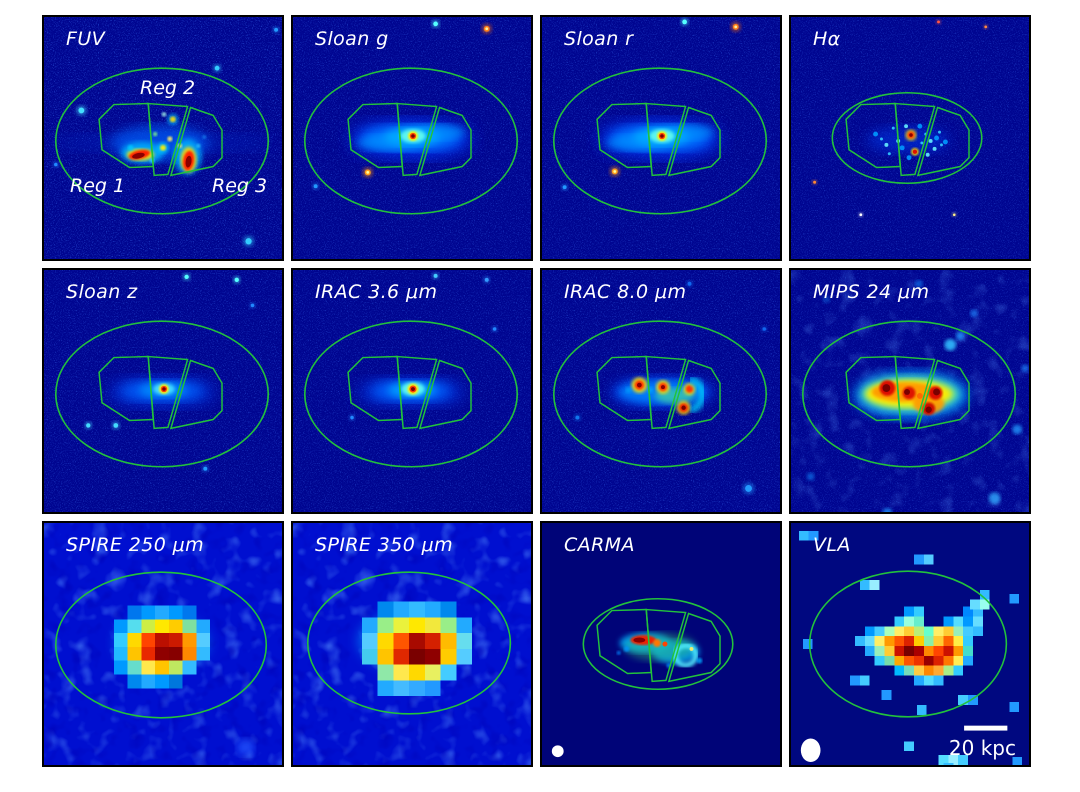 This screenshot has width=1080, height=792. I want to click on panel-irac-8-0: IRAC 8.0 μm, so click(661, 391).